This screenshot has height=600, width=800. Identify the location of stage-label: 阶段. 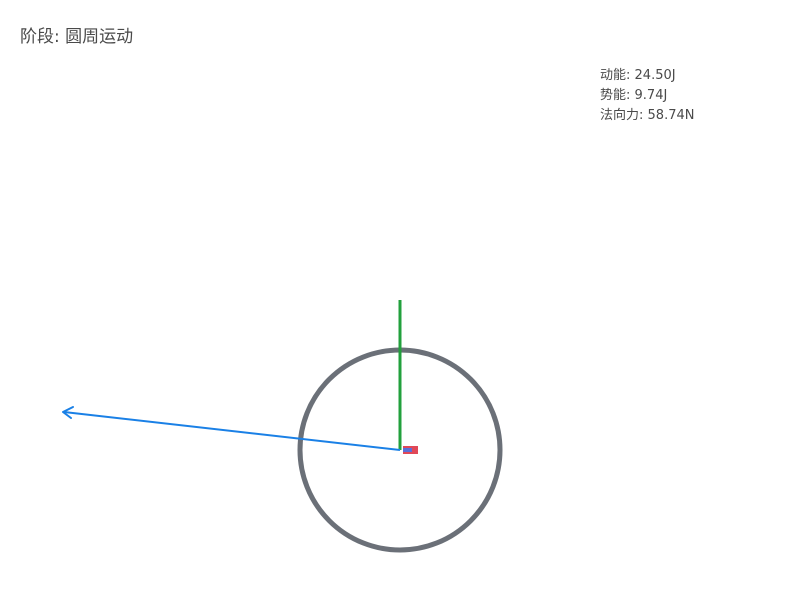
(37, 37).